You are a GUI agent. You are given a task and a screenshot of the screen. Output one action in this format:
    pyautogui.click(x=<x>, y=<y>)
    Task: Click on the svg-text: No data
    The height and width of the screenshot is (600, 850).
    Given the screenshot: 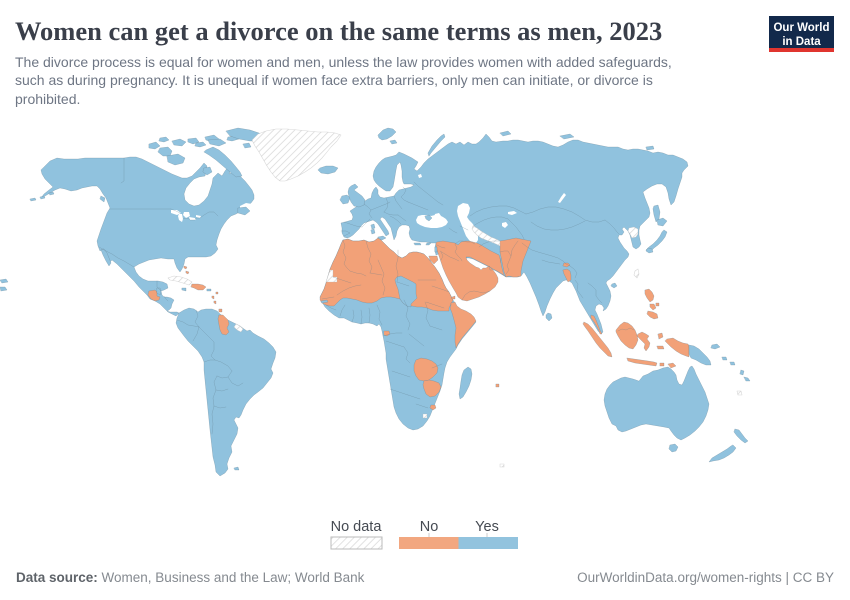 What is the action you would take?
    pyautogui.click(x=357, y=527)
    